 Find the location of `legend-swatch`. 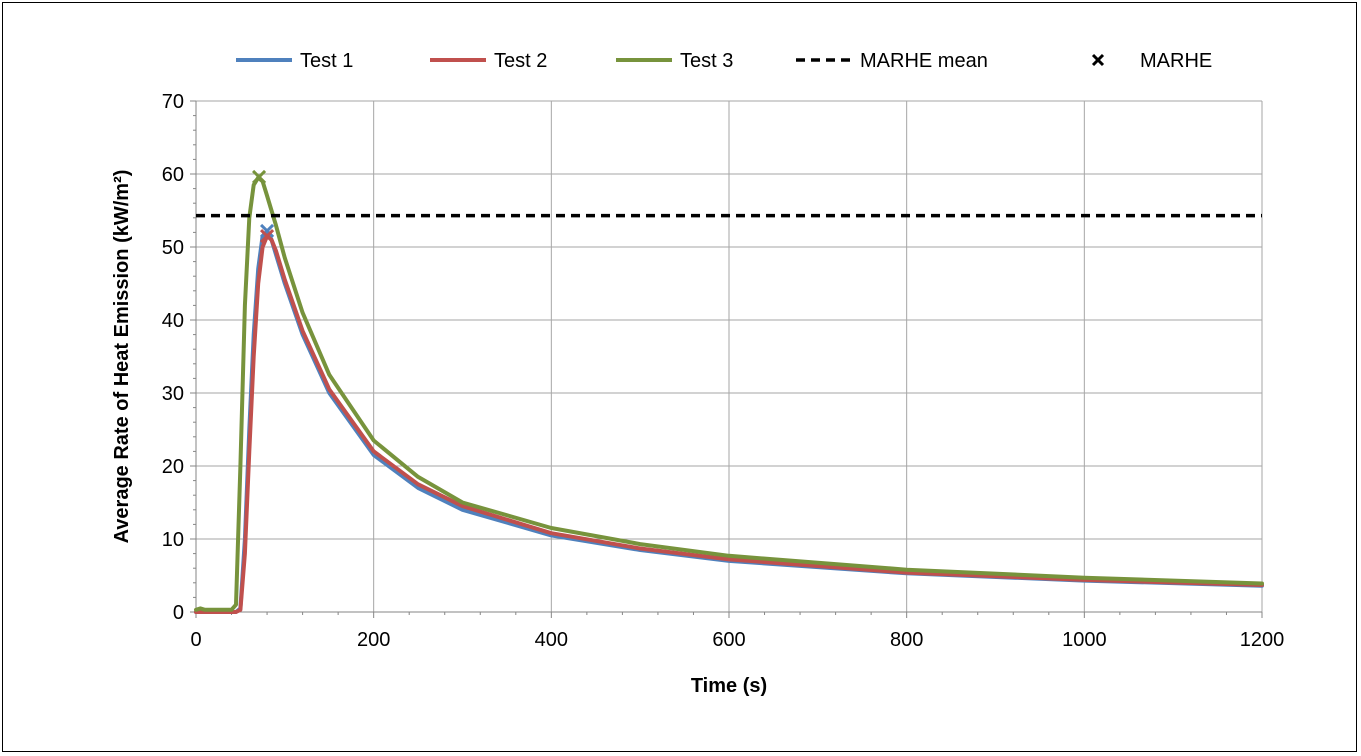

legend-swatch is located at coordinates (1098, 60).